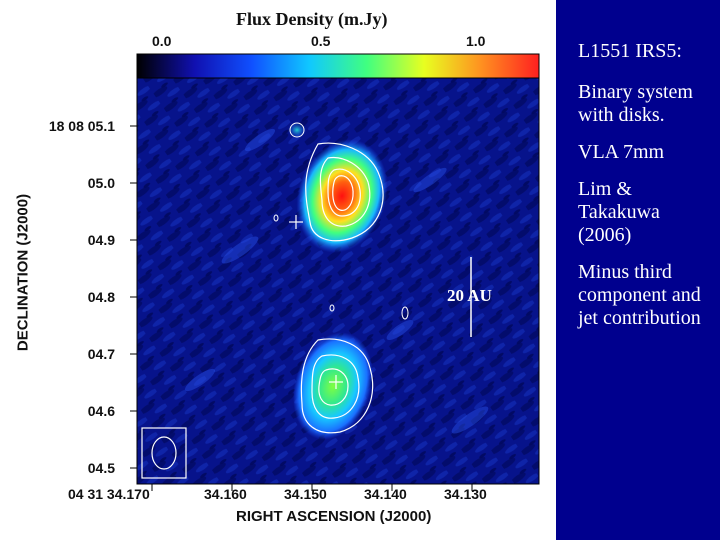 The height and width of the screenshot is (540, 720). Describe the element at coordinates (321, 41) in the screenshot. I see `colorbar-tick-1: 0.5` at that location.